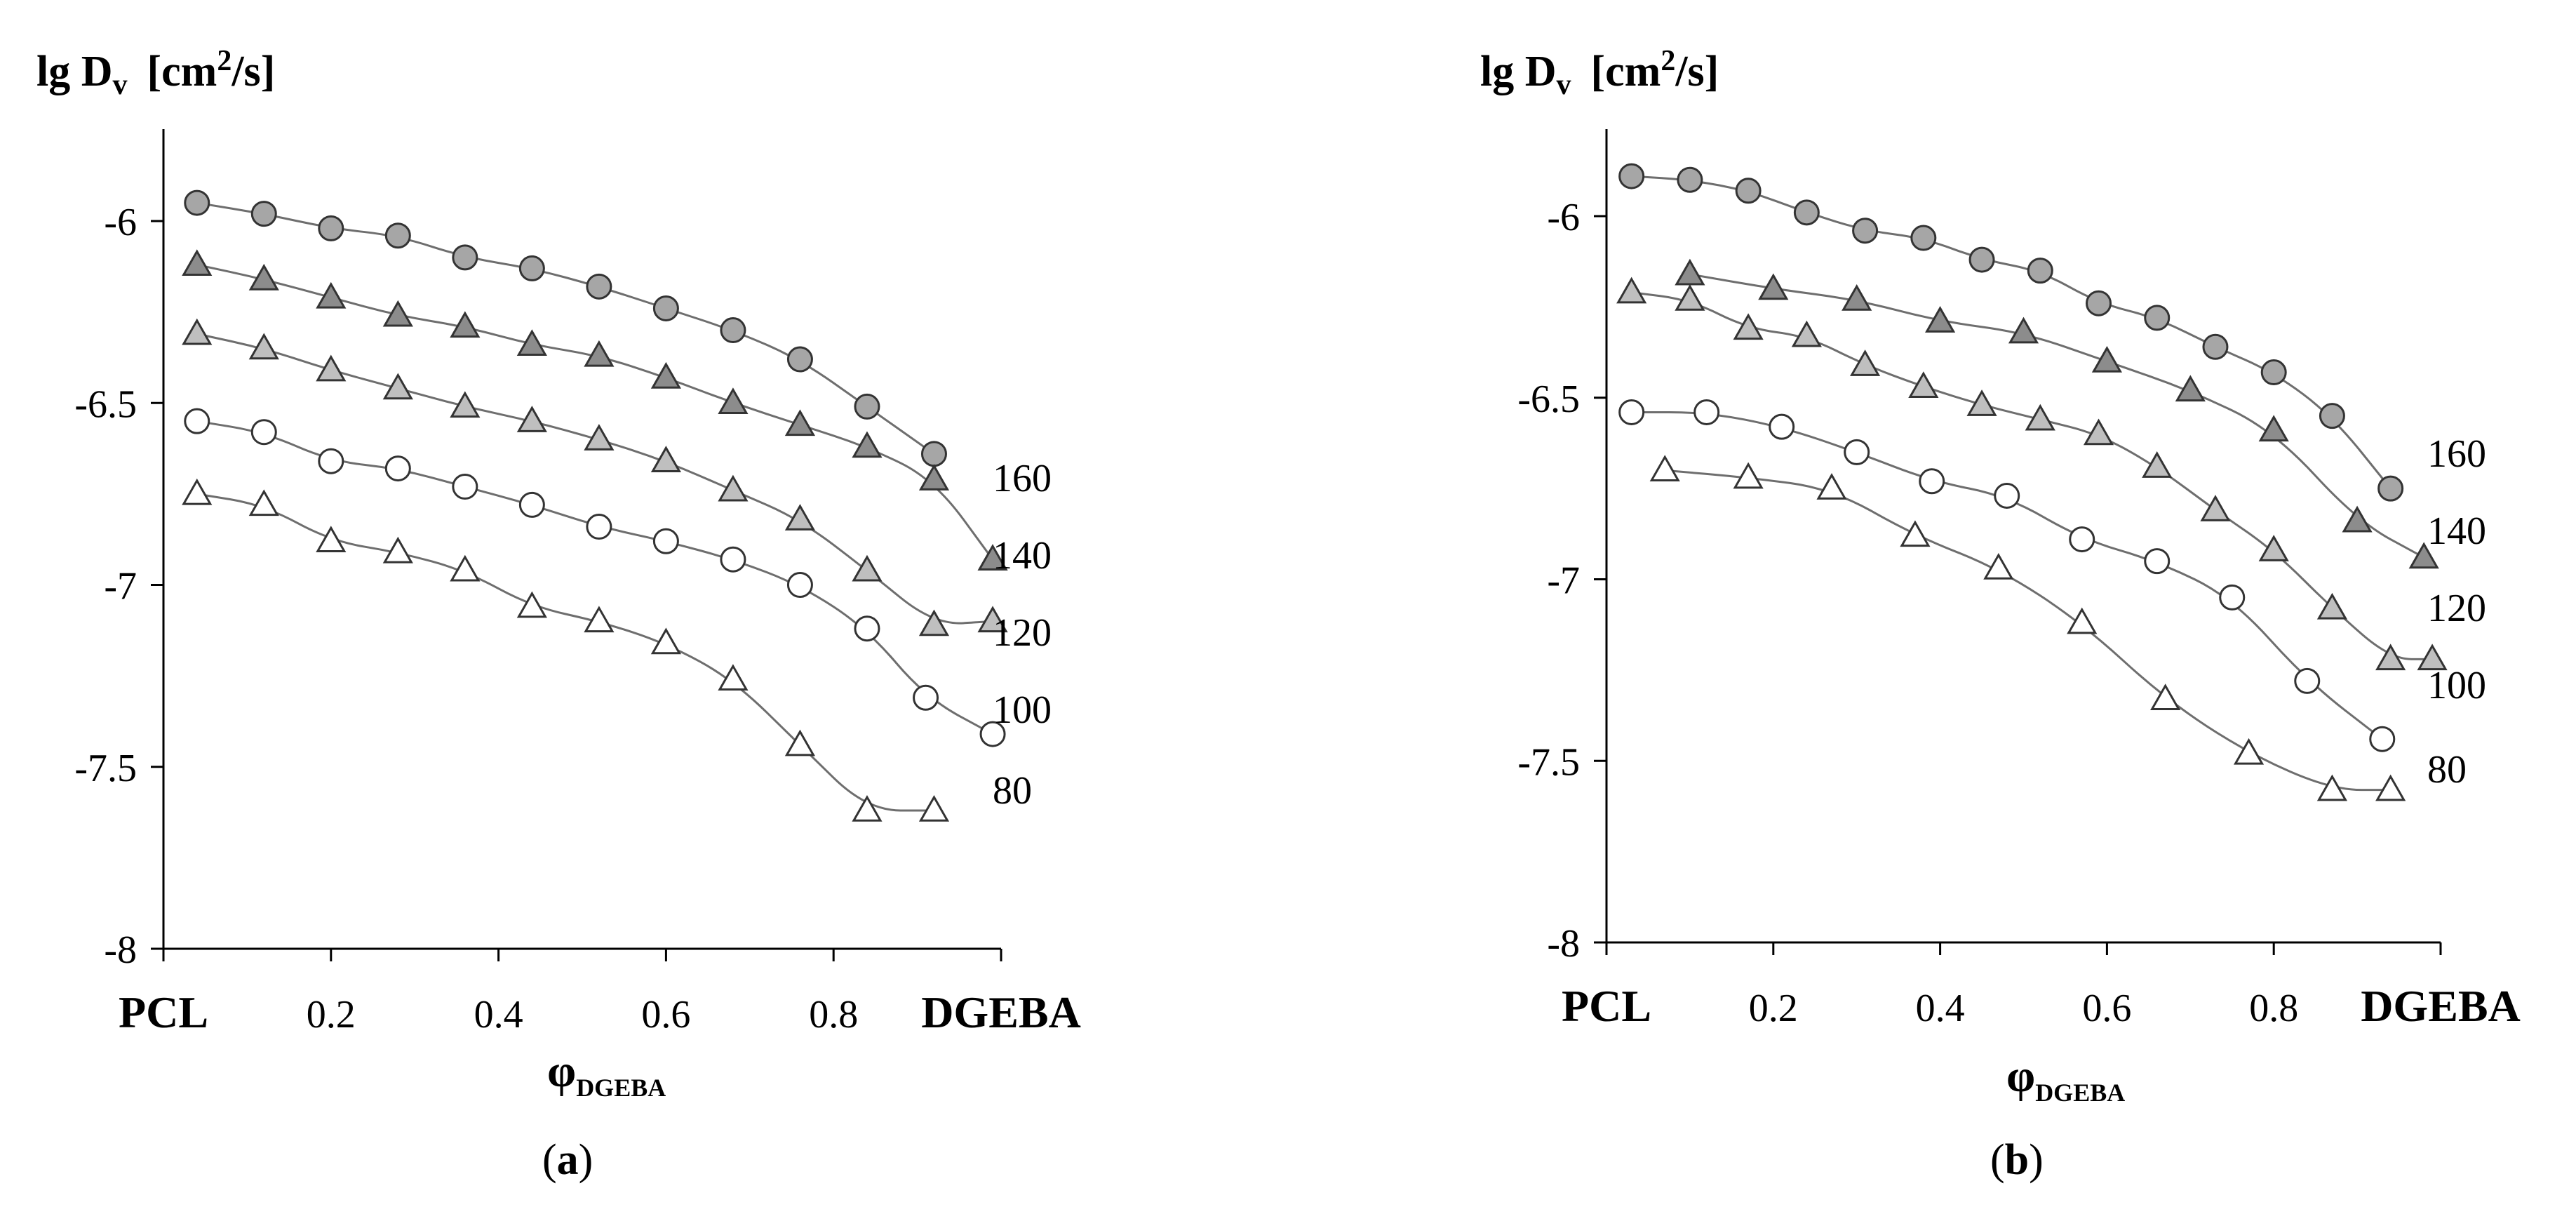  Describe the element at coordinates (1668, 61) in the screenshot. I see `y-title-sup-b: 2` at that location.